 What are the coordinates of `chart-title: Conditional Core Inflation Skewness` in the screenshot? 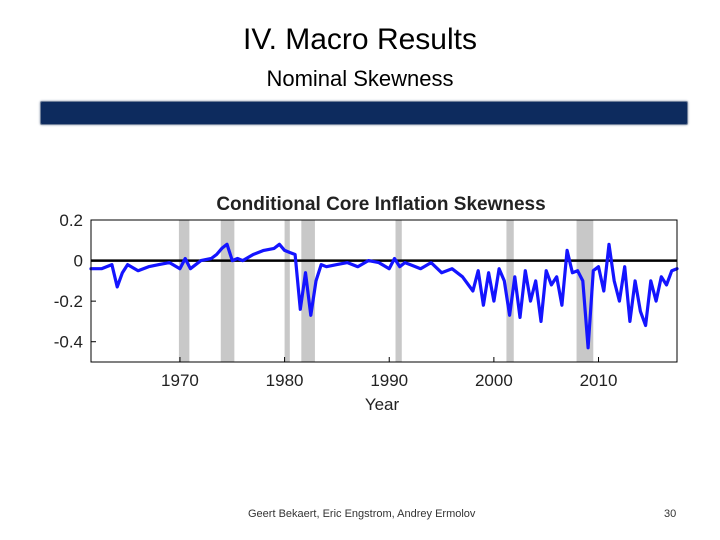 It's located at (380, 204).